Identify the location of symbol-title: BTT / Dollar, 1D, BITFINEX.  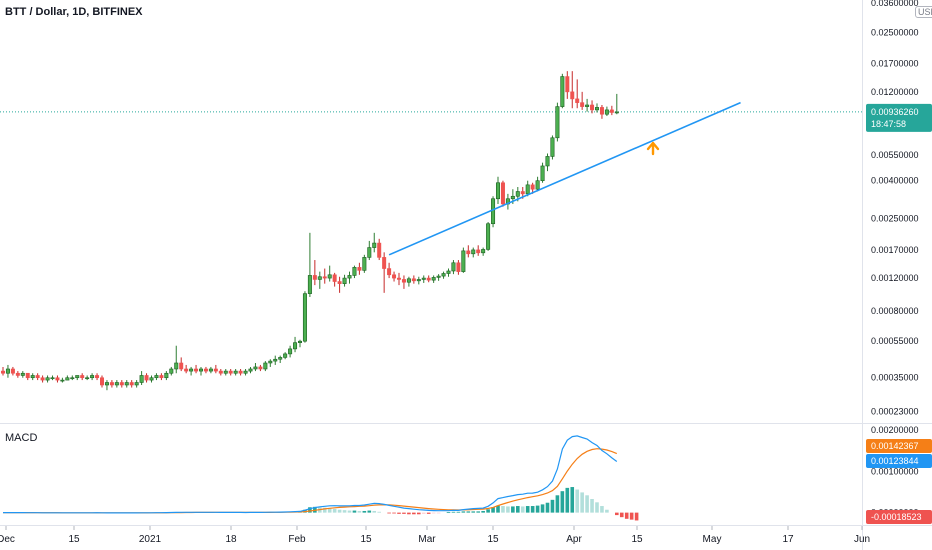
(74, 12).